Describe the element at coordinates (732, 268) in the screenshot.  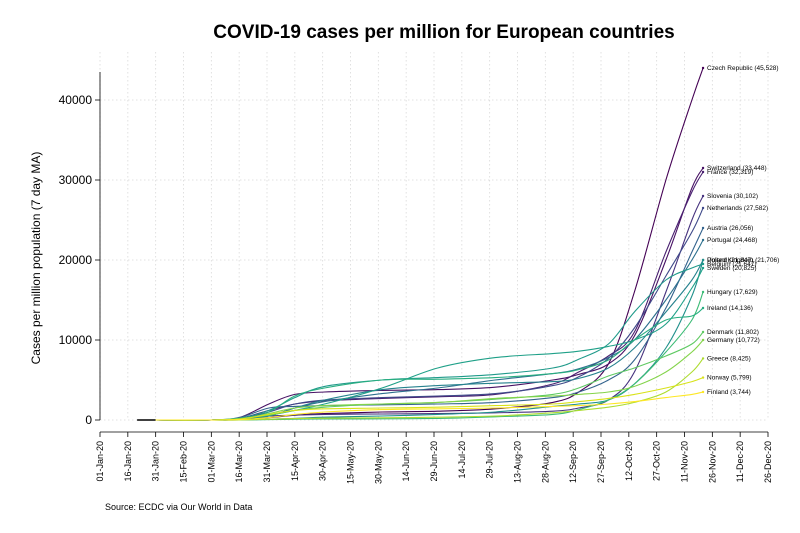
I see `series-label: Sweden (20,825)` at that location.